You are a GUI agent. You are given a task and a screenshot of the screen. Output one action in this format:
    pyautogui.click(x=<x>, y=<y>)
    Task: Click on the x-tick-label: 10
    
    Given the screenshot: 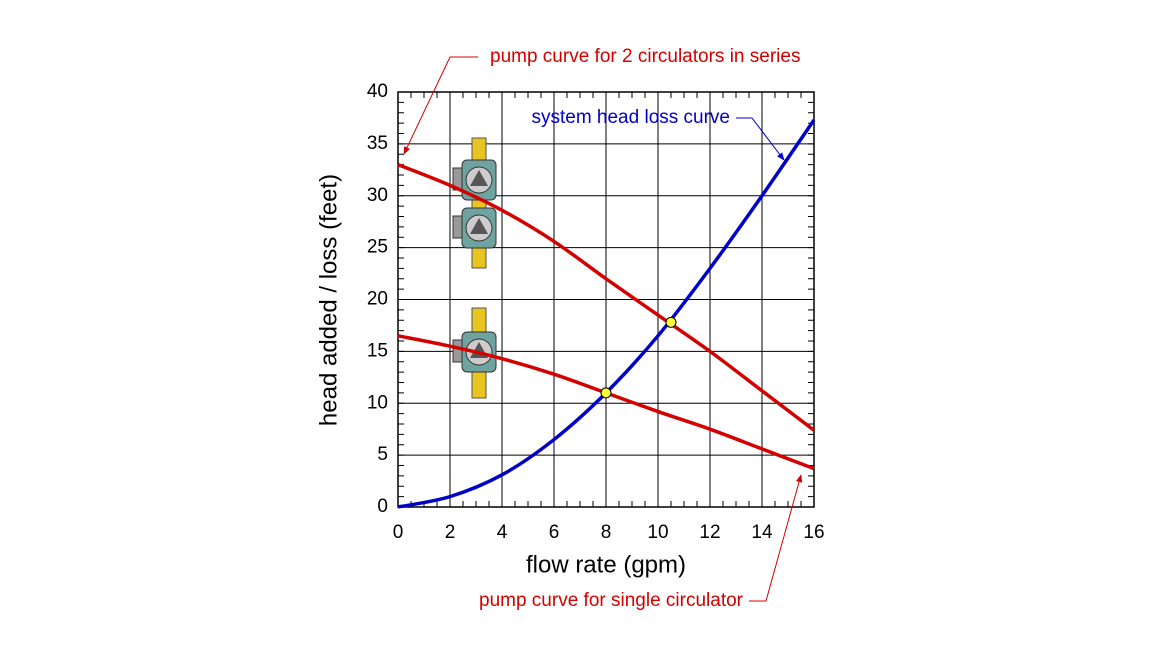 What is the action you would take?
    pyautogui.click(x=657, y=532)
    